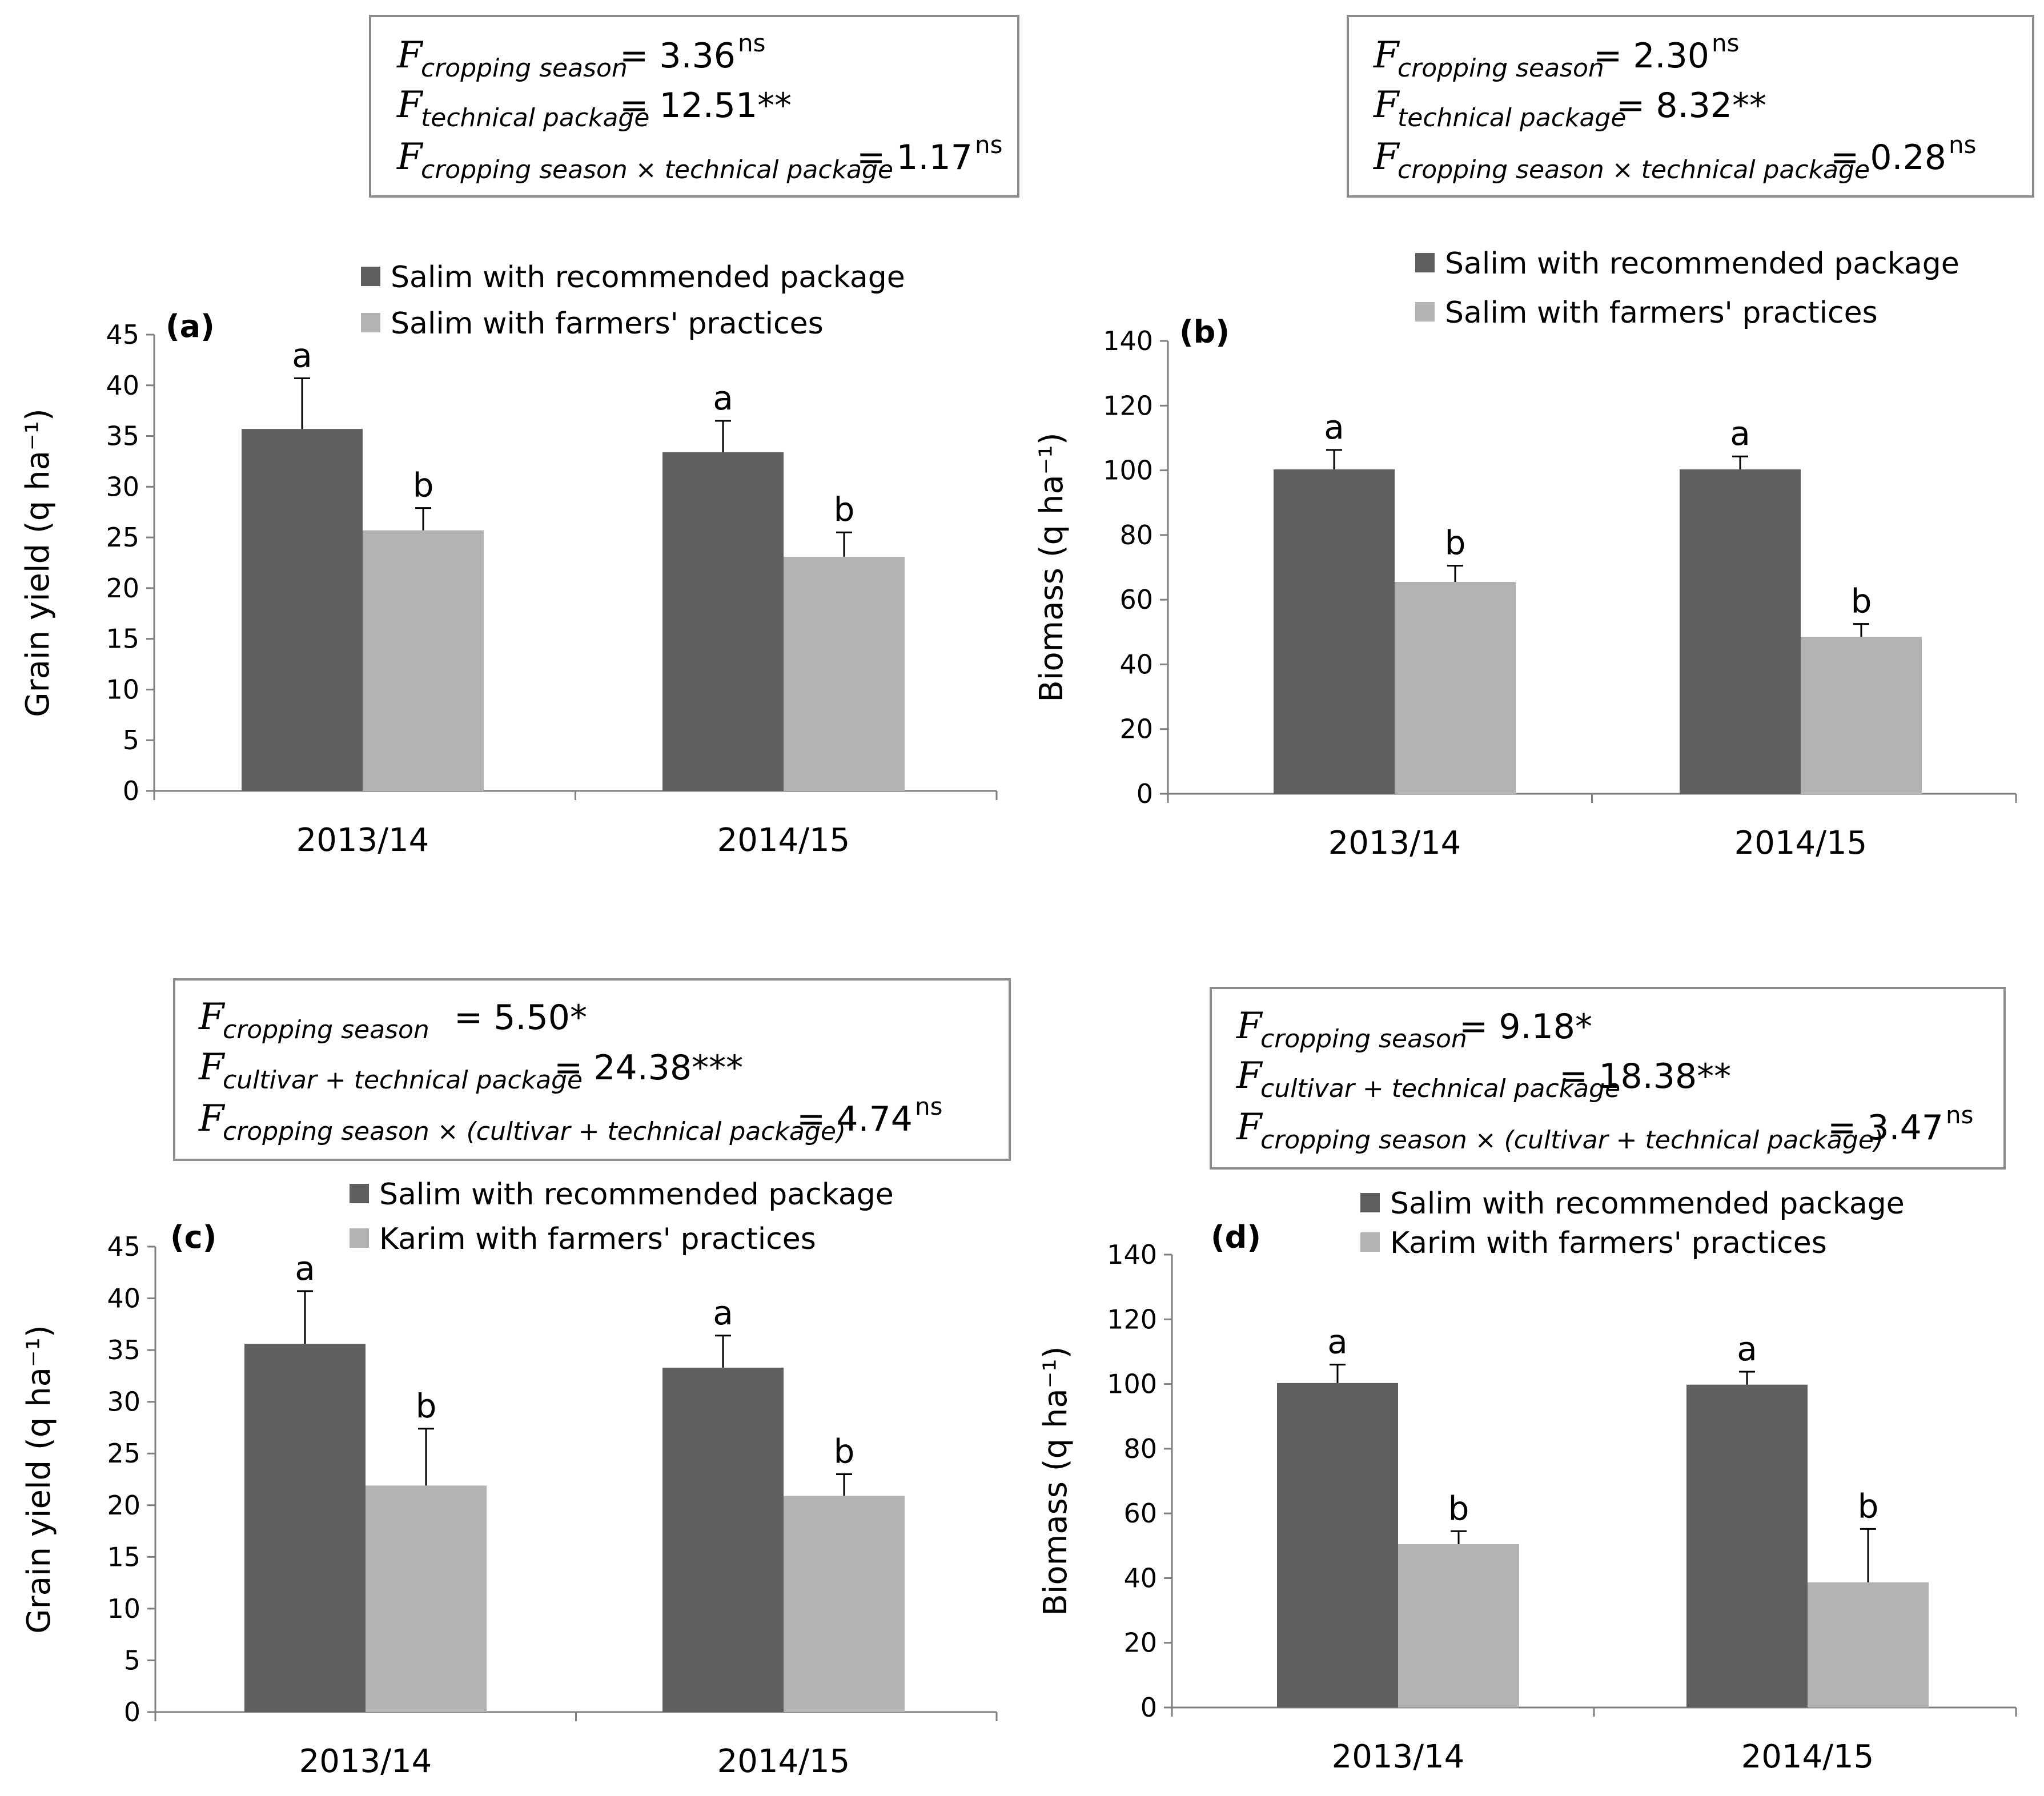  I want to click on panel-label: (c), so click(193, 1237).